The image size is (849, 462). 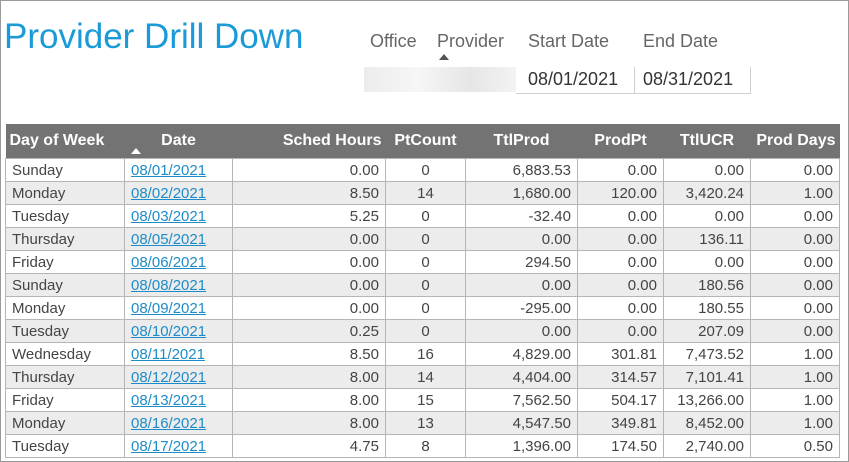 I want to click on date-link: 08/13/2021, so click(x=169, y=400).